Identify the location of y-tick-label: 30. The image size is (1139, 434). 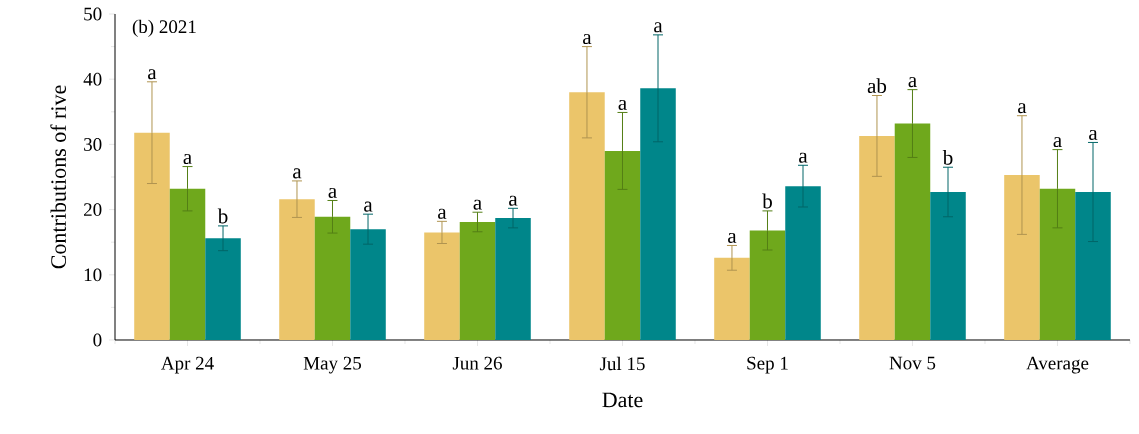
(93, 144).